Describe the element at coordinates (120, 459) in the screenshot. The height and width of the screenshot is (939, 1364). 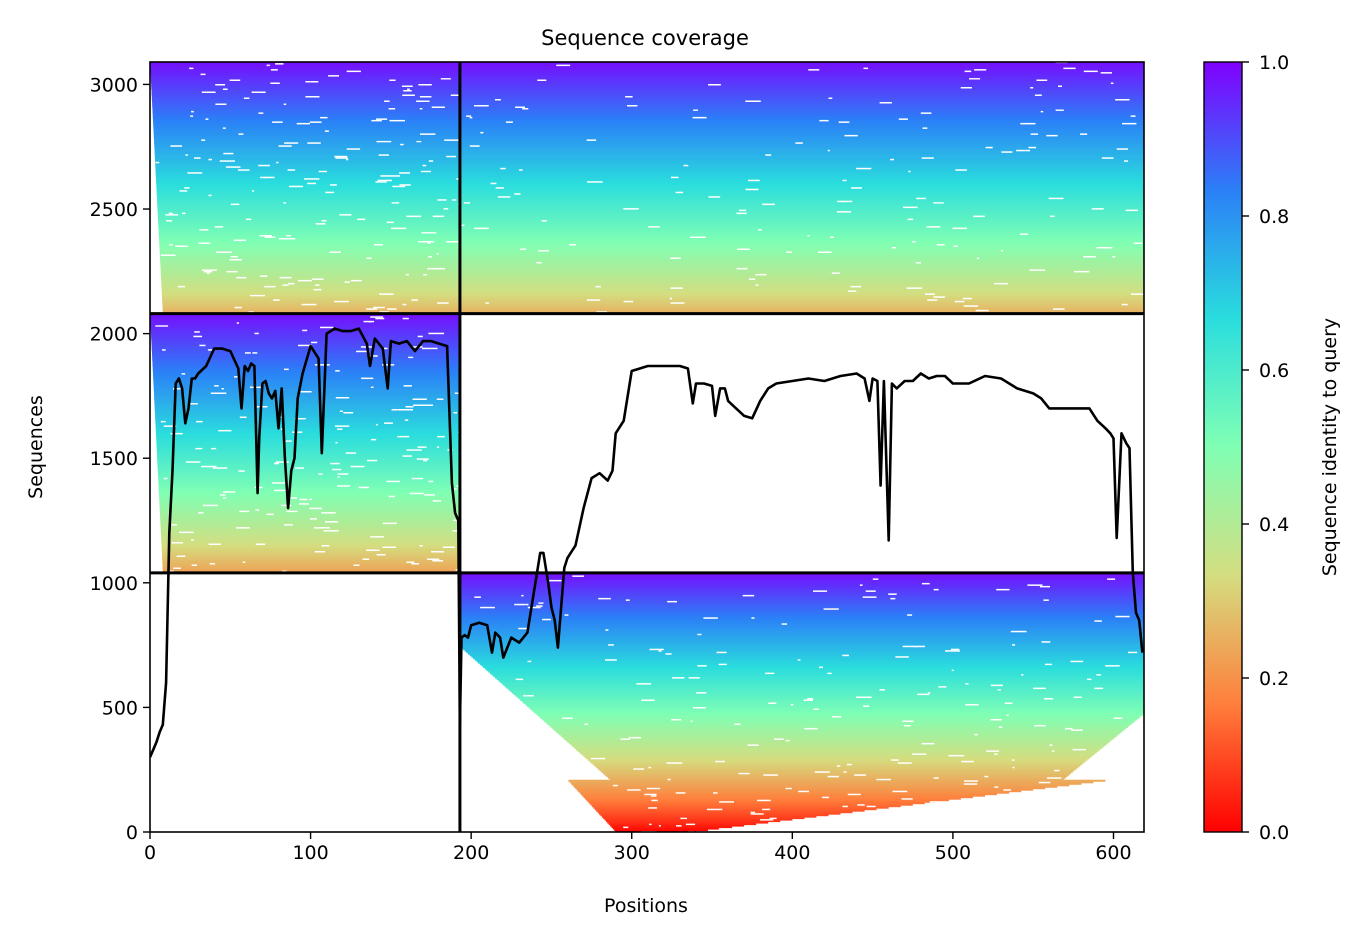
I see `y-axis: 0 500 1000 1500 2000 2500 3000` at that location.